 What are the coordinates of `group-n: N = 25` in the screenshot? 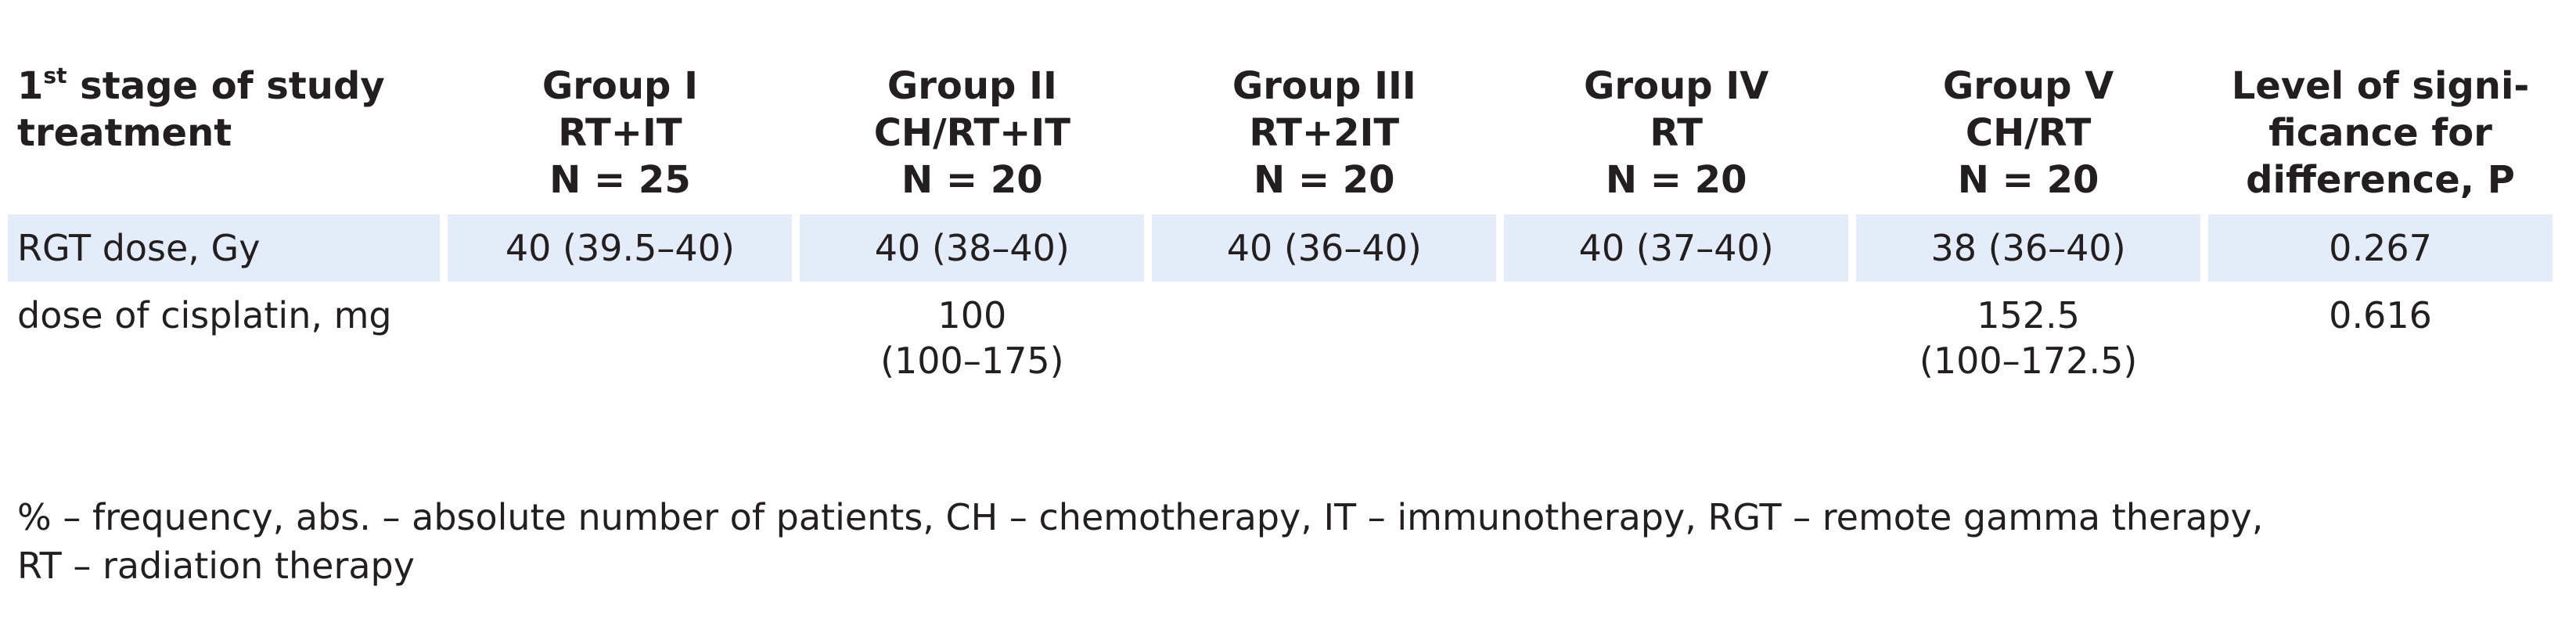 It's located at (620, 180).